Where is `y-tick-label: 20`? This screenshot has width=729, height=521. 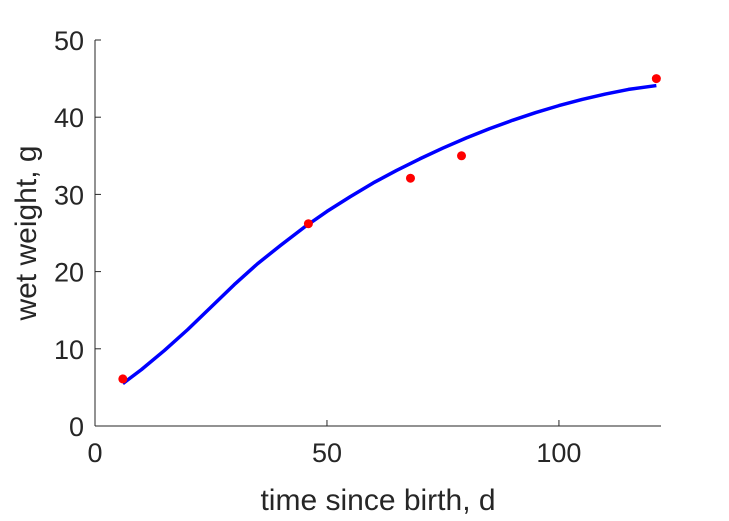 y-tick-label: 20 is located at coordinates (69, 273).